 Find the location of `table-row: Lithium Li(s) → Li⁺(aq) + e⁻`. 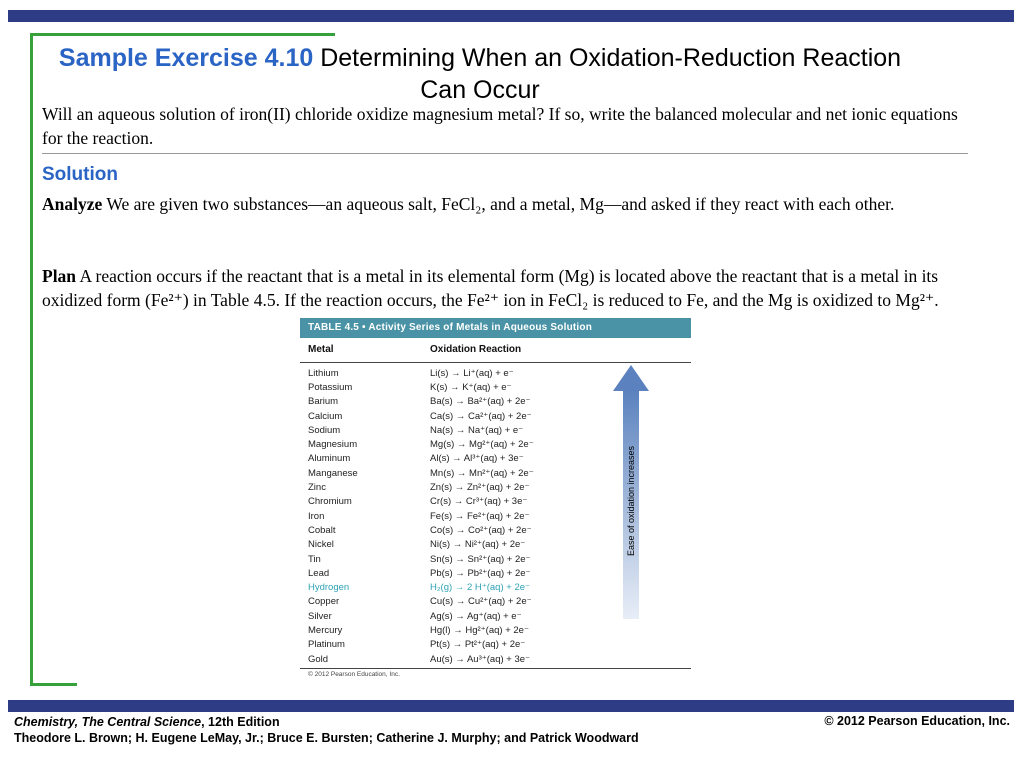

table-row: Lithium Li(s) → Li⁺(aq) + e⁻ is located at coordinates (499, 373).